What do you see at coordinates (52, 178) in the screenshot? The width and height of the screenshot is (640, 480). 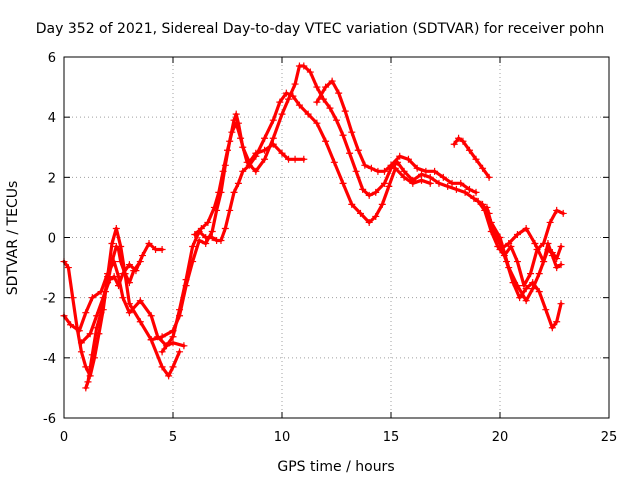 I see `y-tick-label: 2` at bounding box center [52, 178].